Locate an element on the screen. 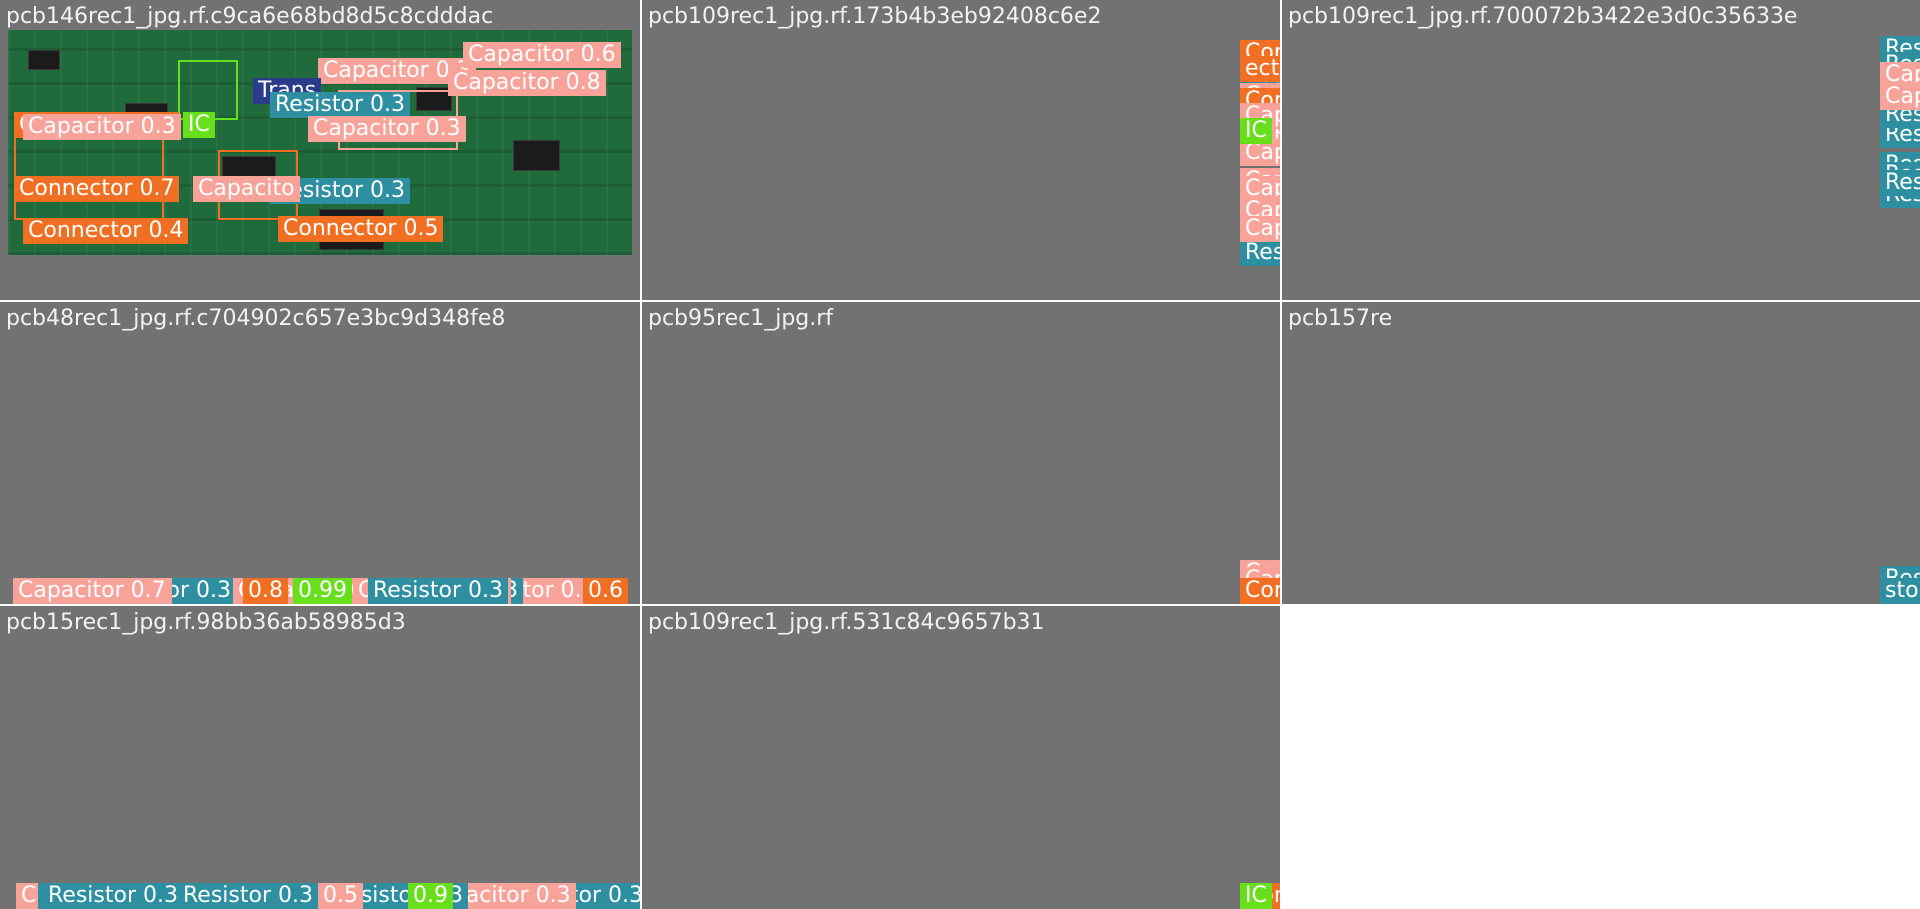 This screenshot has width=1920, height=909. tile-filename-caption: pcb109rec1_jpg.rf.531c84c9657b31 is located at coordinates (846, 622).